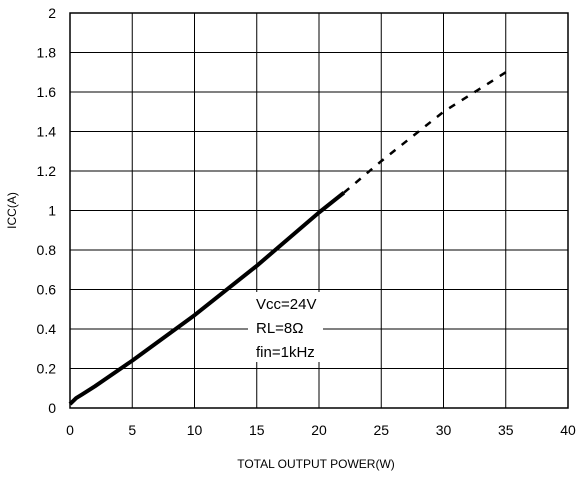 The height and width of the screenshot is (477, 584). What do you see at coordinates (286, 304) in the screenshot?
I see `annotation-vcc: Vcc=24V` at bounding box center [286, 304].